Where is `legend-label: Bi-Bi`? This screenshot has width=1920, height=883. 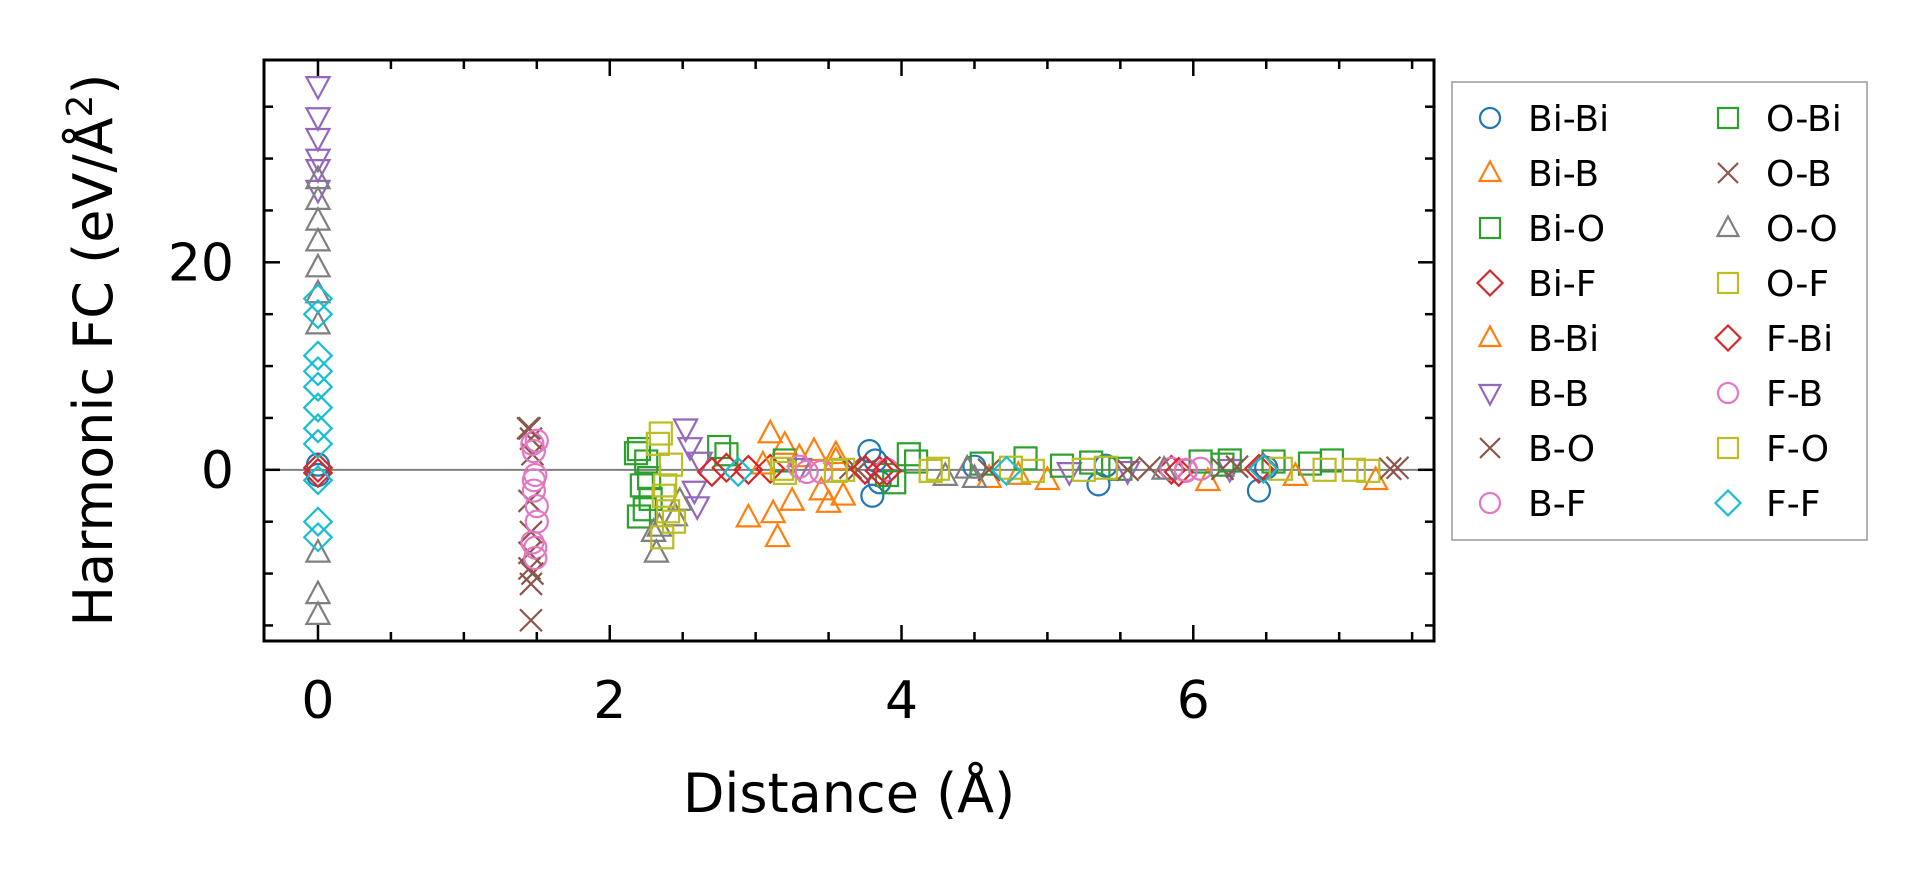
legend-label: Bi-Bi is located at coordinates (1568, 119).